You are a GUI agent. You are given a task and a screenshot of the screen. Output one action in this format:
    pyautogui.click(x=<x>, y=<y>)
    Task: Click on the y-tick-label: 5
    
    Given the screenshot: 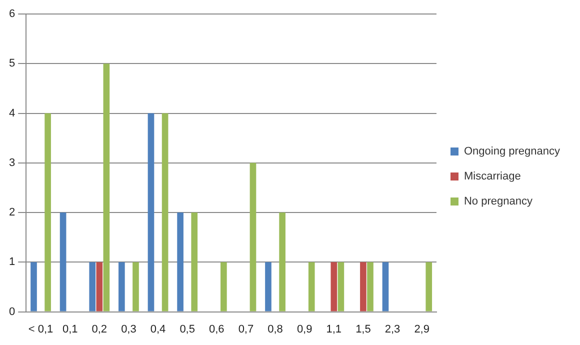 What is the action you would take?
    pyautogui.click(x=12, y=64)
    